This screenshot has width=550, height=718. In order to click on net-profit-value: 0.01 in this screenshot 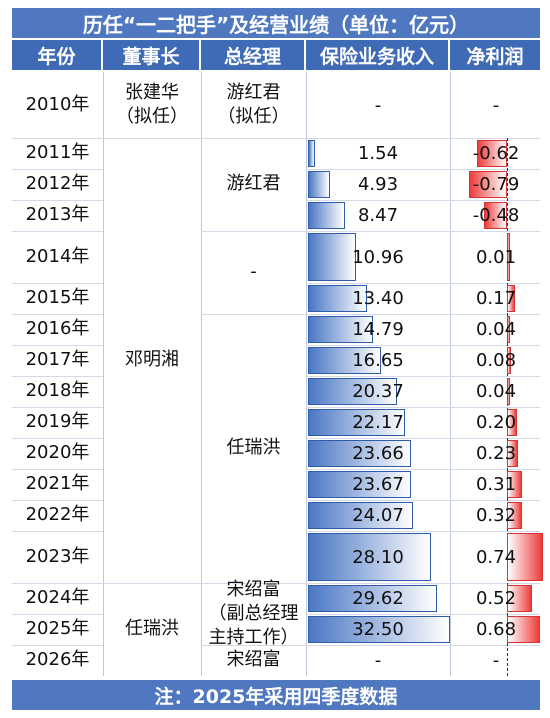, I will do `click(496, 257)`.